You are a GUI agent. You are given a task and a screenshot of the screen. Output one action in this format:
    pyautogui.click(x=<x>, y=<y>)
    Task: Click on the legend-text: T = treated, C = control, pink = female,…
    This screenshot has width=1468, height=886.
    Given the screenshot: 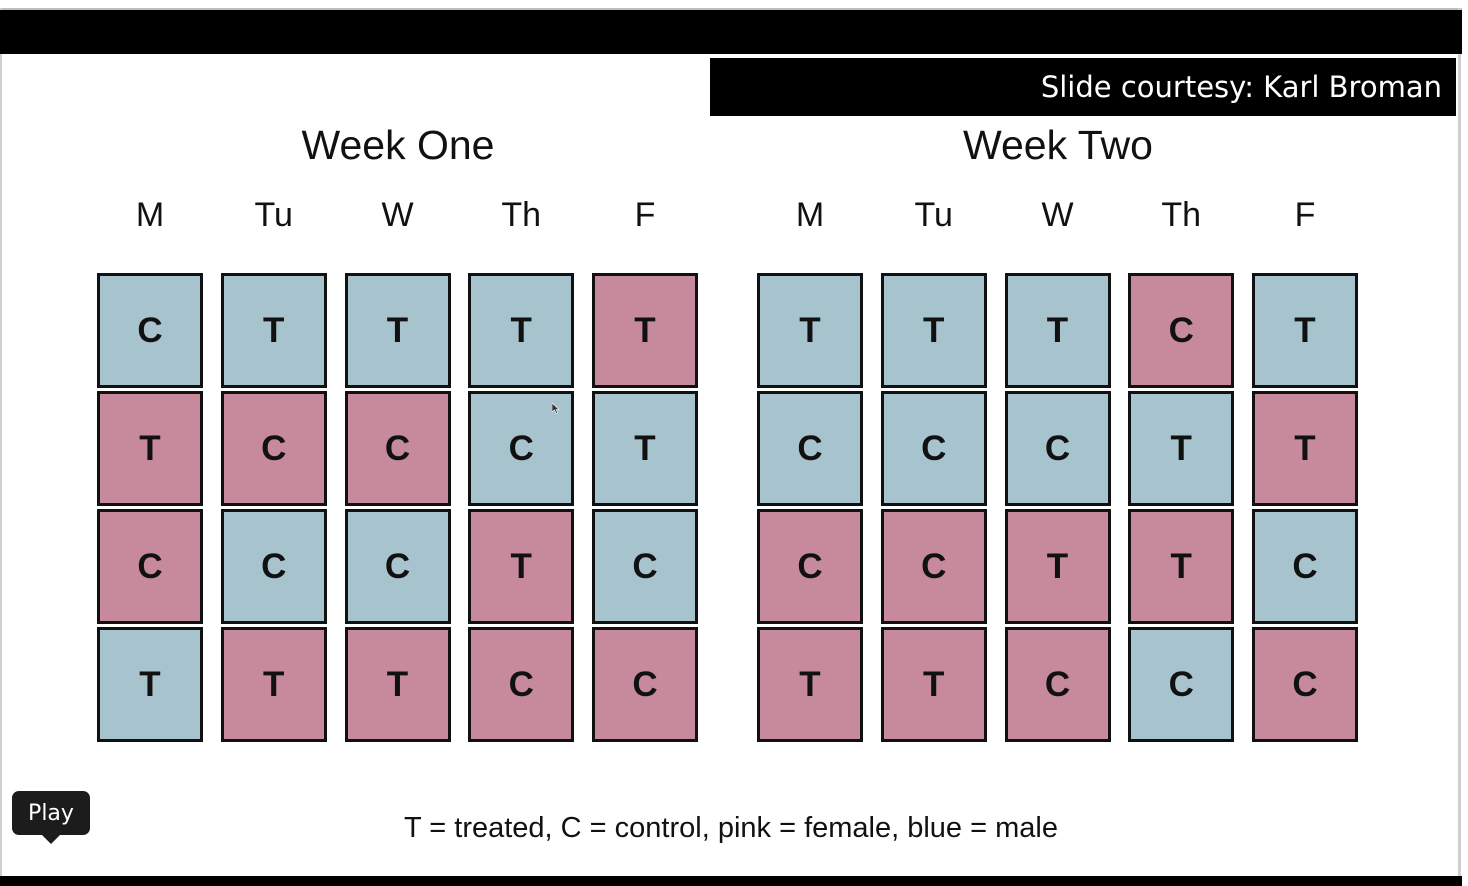 What is the action you would take?
    pyautogui.click(x=731, y=828)
    